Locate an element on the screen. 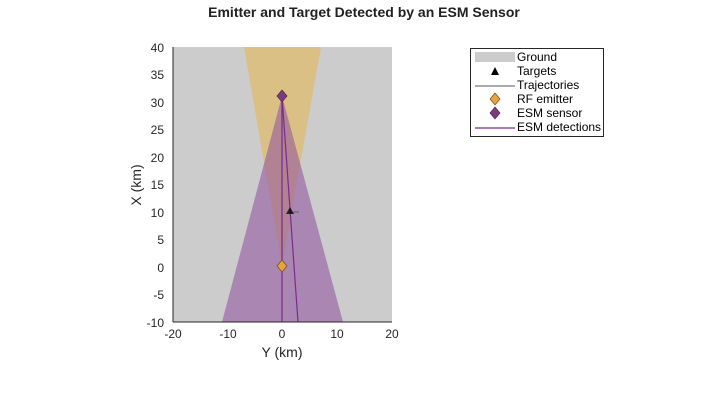 This screenshot has width=728, height=417. svg-text: -5 is located at coordinates (158, 295).